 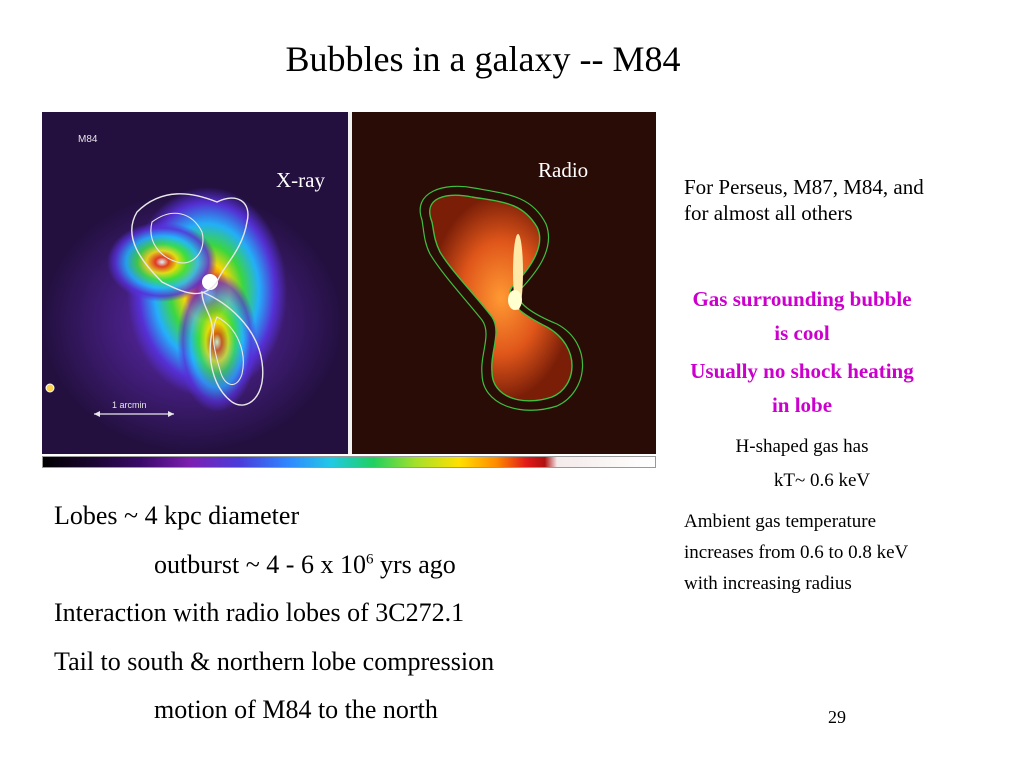 I want to click on highlight-no-shock: Usually no shock heating in lobe, so click(x=802, y=388).